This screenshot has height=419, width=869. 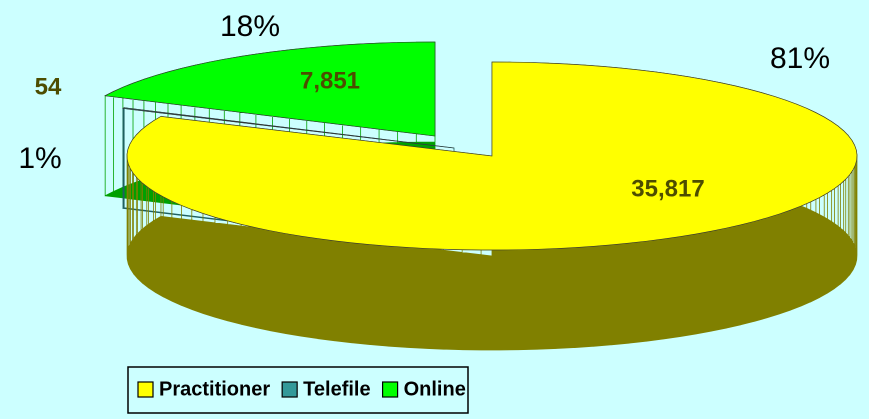 I want to click on percent-label: 18%, so click(x=250, y=26).